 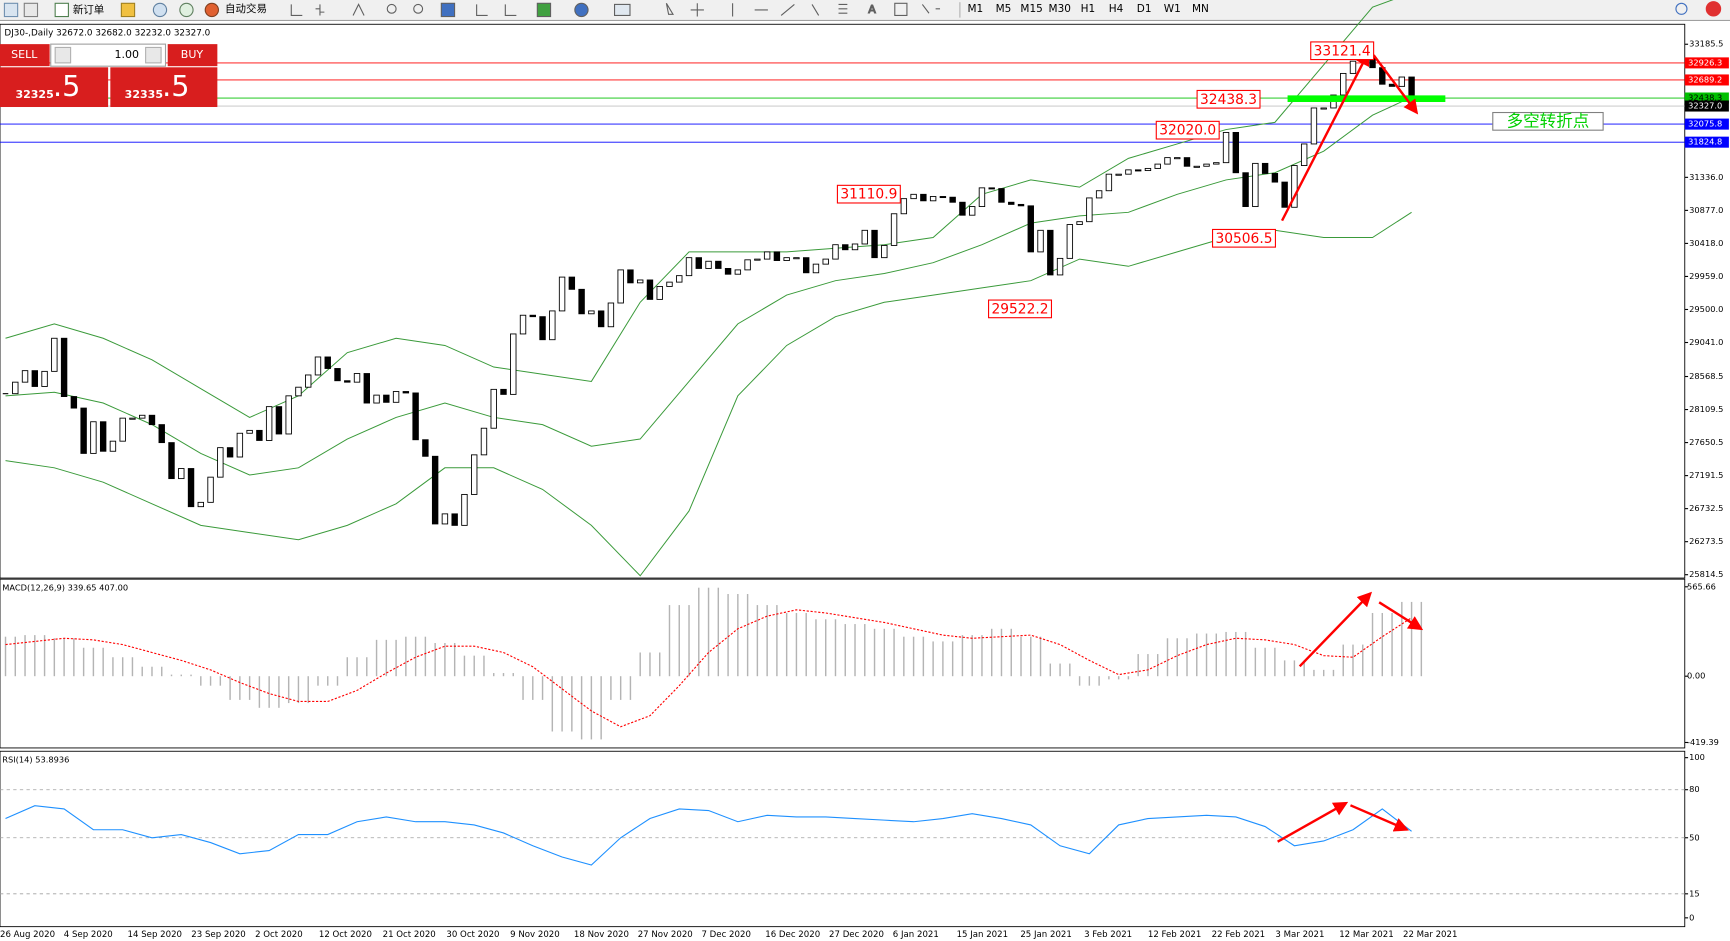 What do you see at coordinates (975, 9) in the screenshot?
I see `timeframe-button: M1` at bounding box center [975, 9].